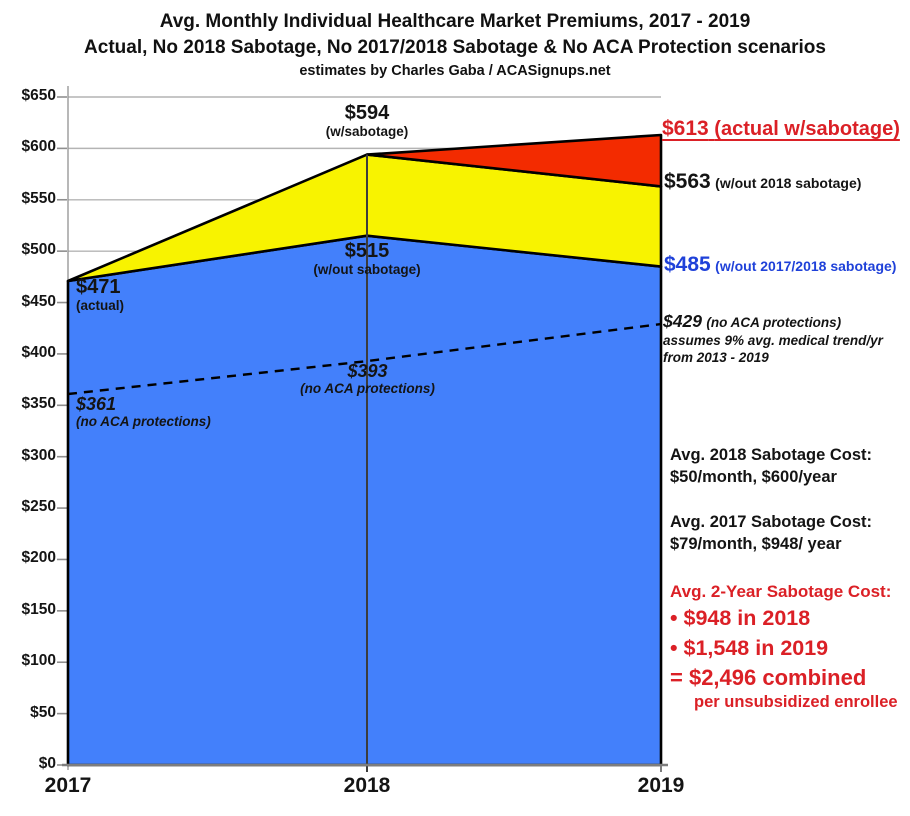  I want to click on annotation-noaca-2018: $393 (no ACA protections), so click(367, 379).